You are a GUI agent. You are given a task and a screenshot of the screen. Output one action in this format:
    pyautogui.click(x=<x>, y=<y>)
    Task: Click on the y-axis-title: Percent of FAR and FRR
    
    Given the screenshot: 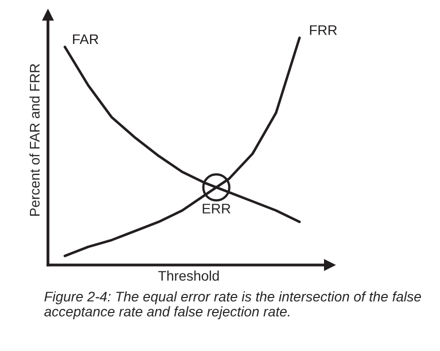 What is the action you would take?
    pyautogui.click(x=34, y=140)
    